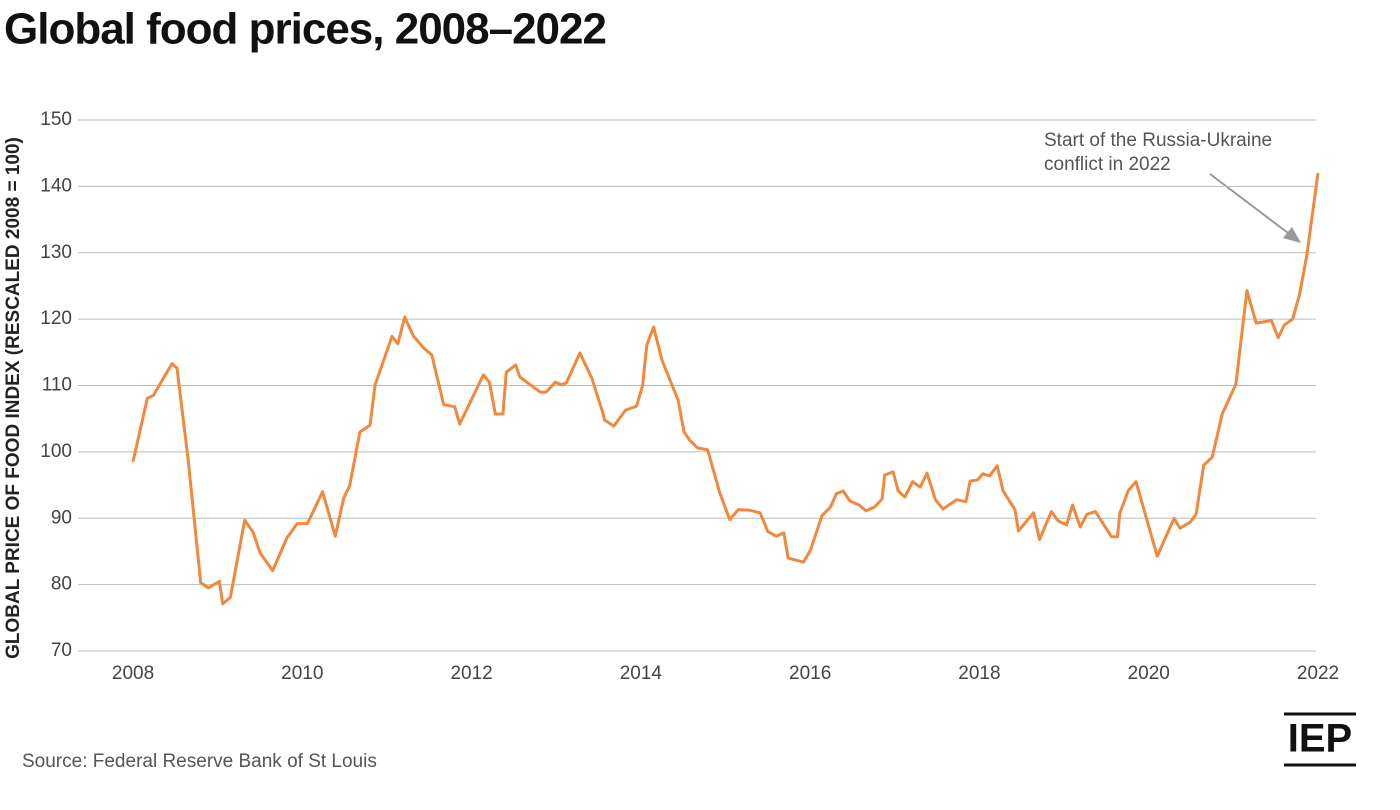 Image resolution: width=1400 pixels, height=810 pixels. Describe the element at coordinates (1251, 205) in the screenshot. I see `annotation-arrow` at that location.